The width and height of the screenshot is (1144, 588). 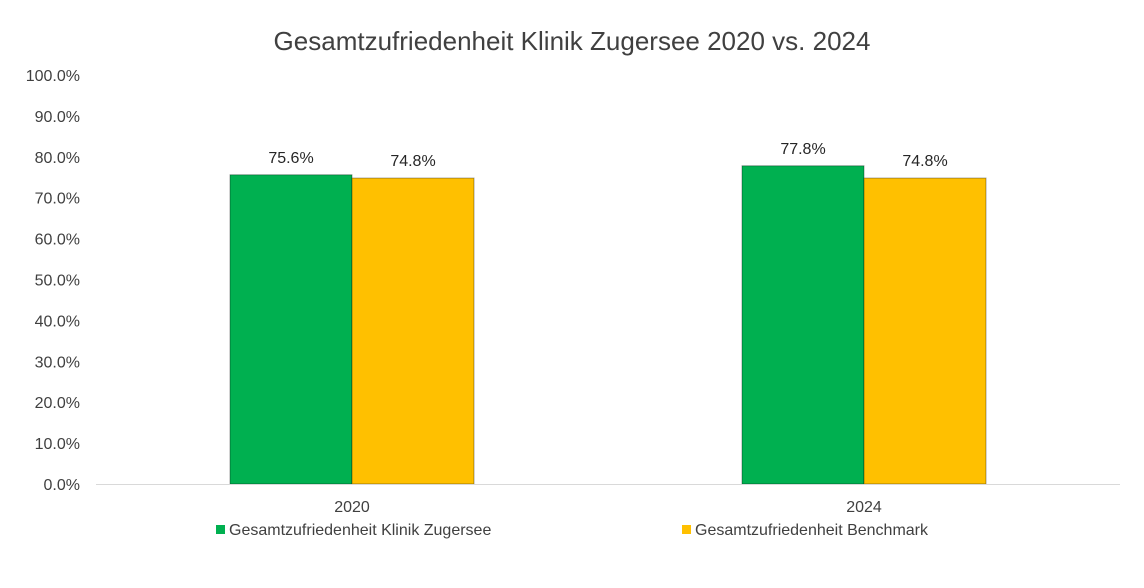 I want to click on y-tick-label: 50.0%, so click(x=57, y=281).